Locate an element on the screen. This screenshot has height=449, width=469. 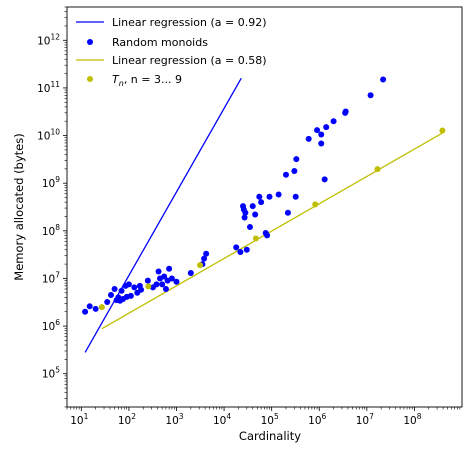
y-tick-label-exp: 5 is located at coordinates (57, 370).